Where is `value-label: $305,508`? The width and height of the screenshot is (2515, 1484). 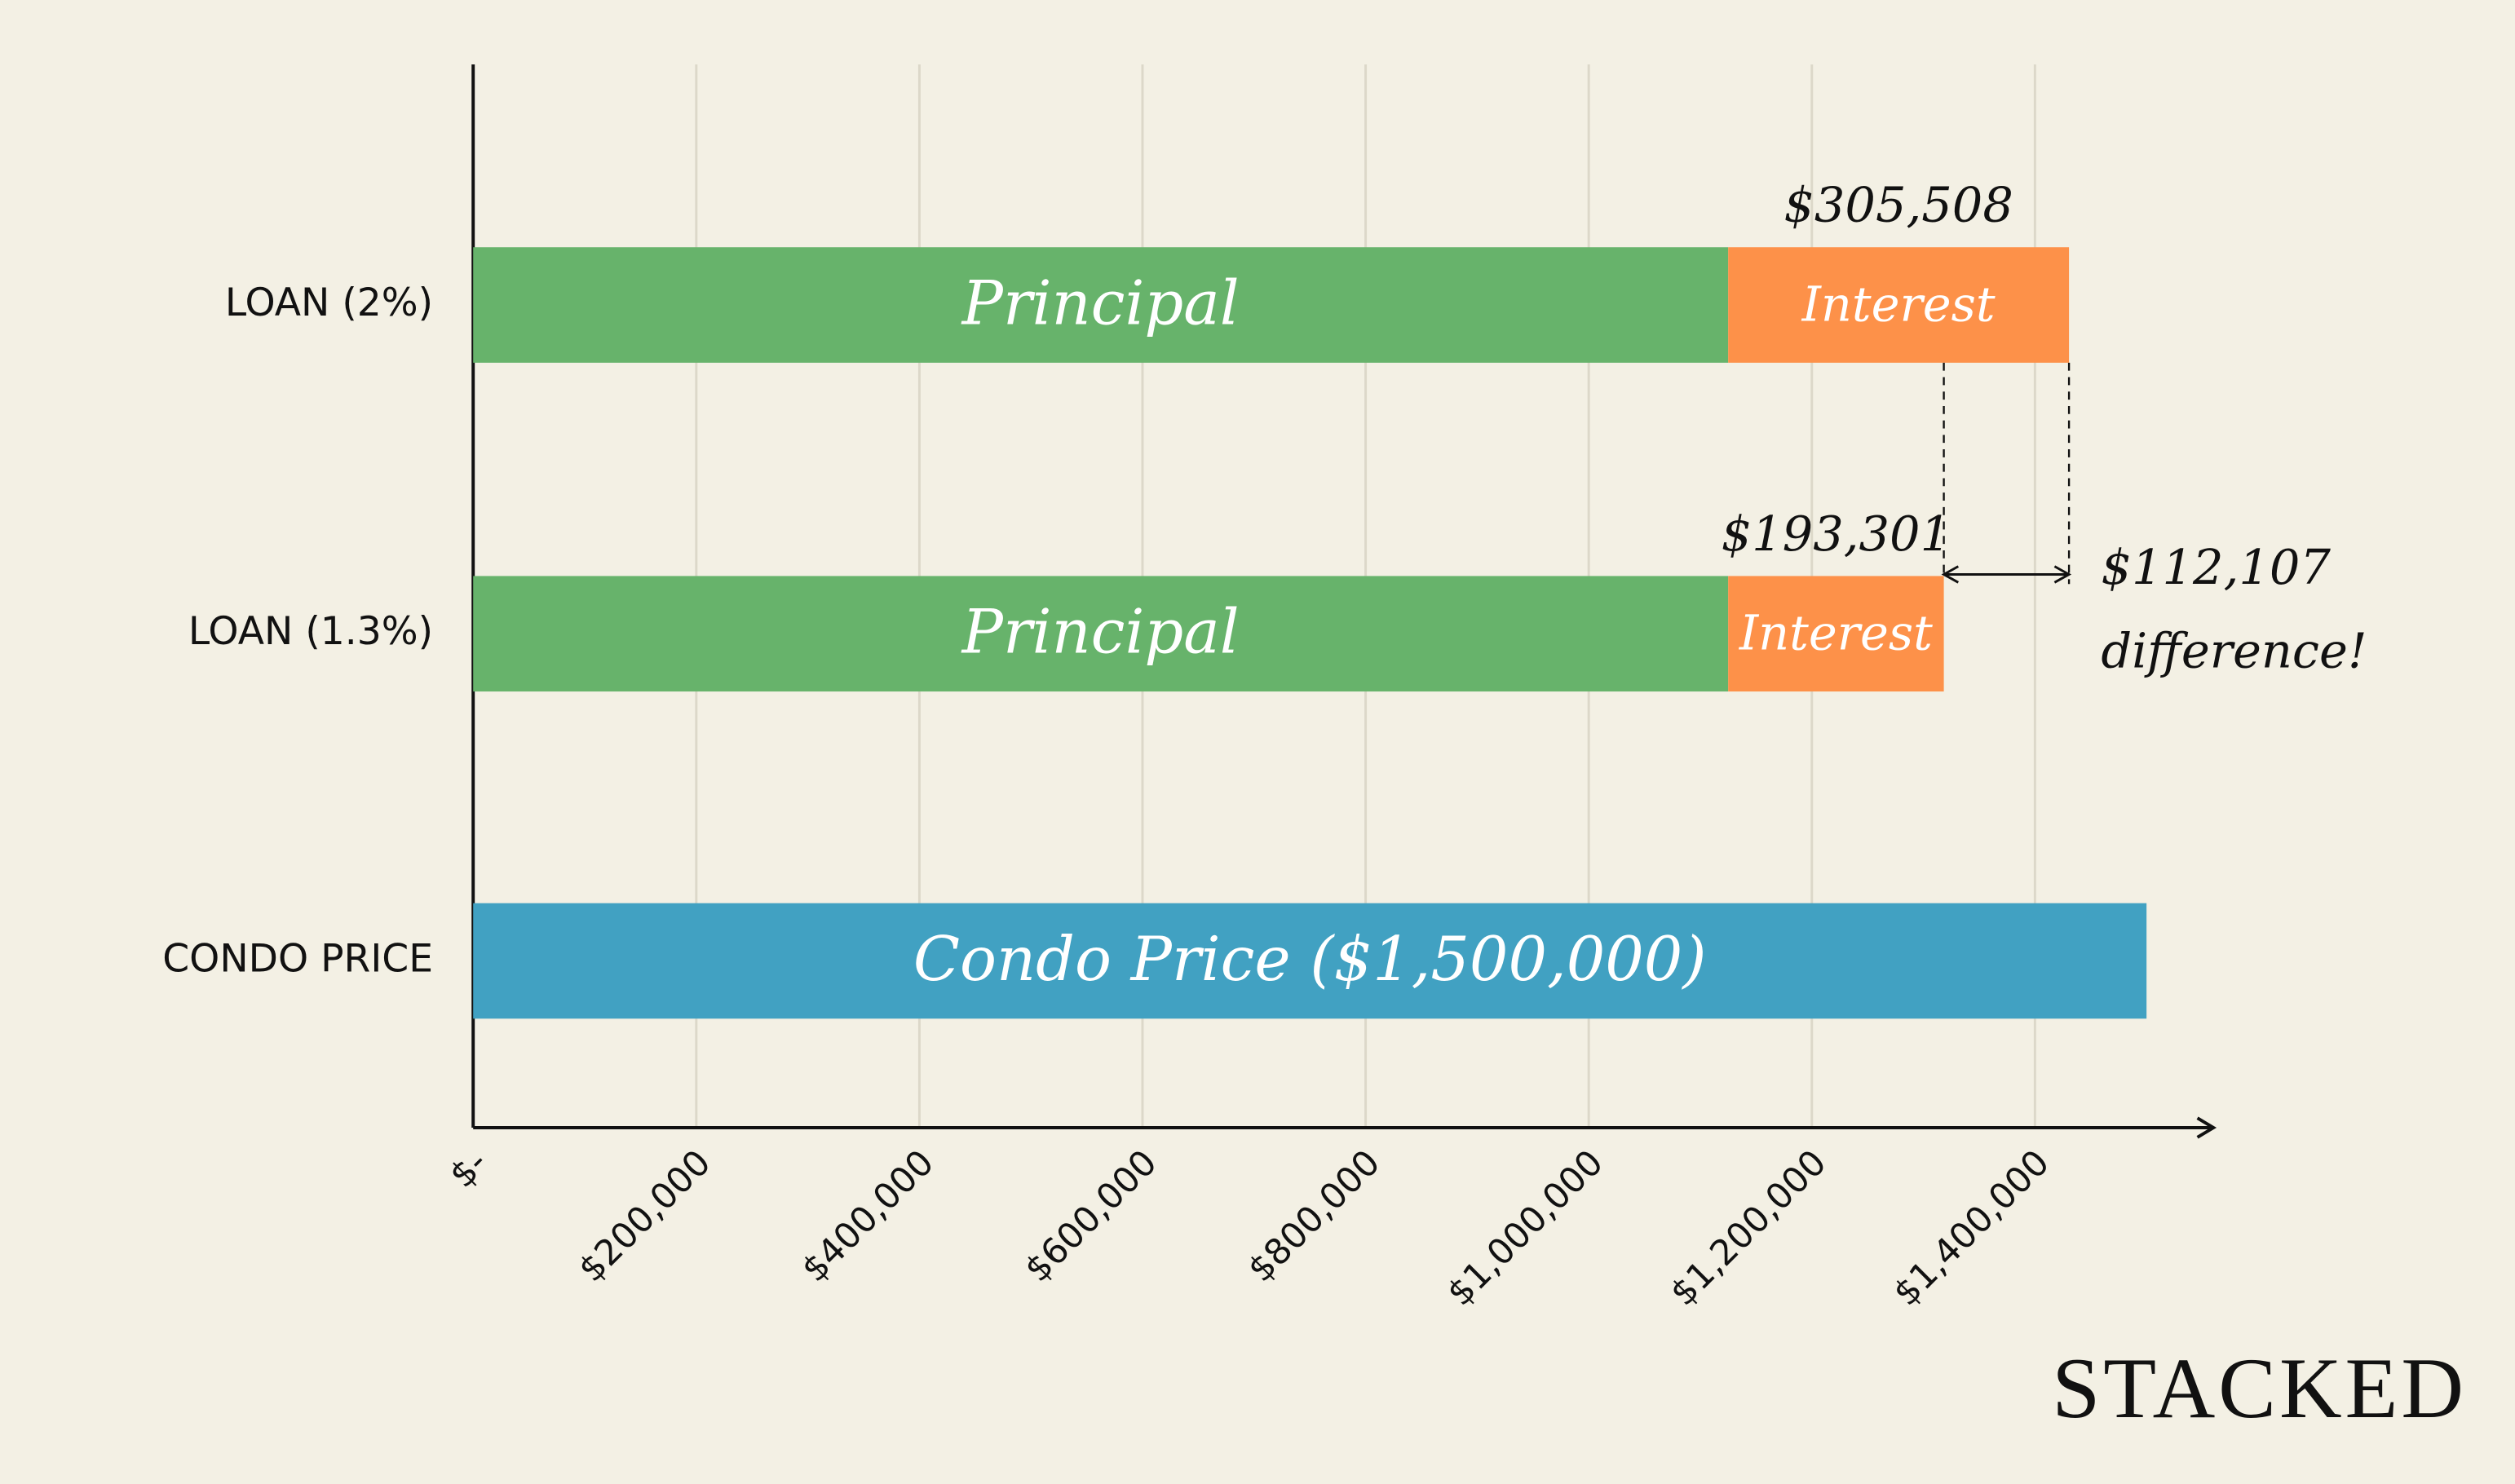 value-label: $305,508 is located at coordinates (1898, 205).